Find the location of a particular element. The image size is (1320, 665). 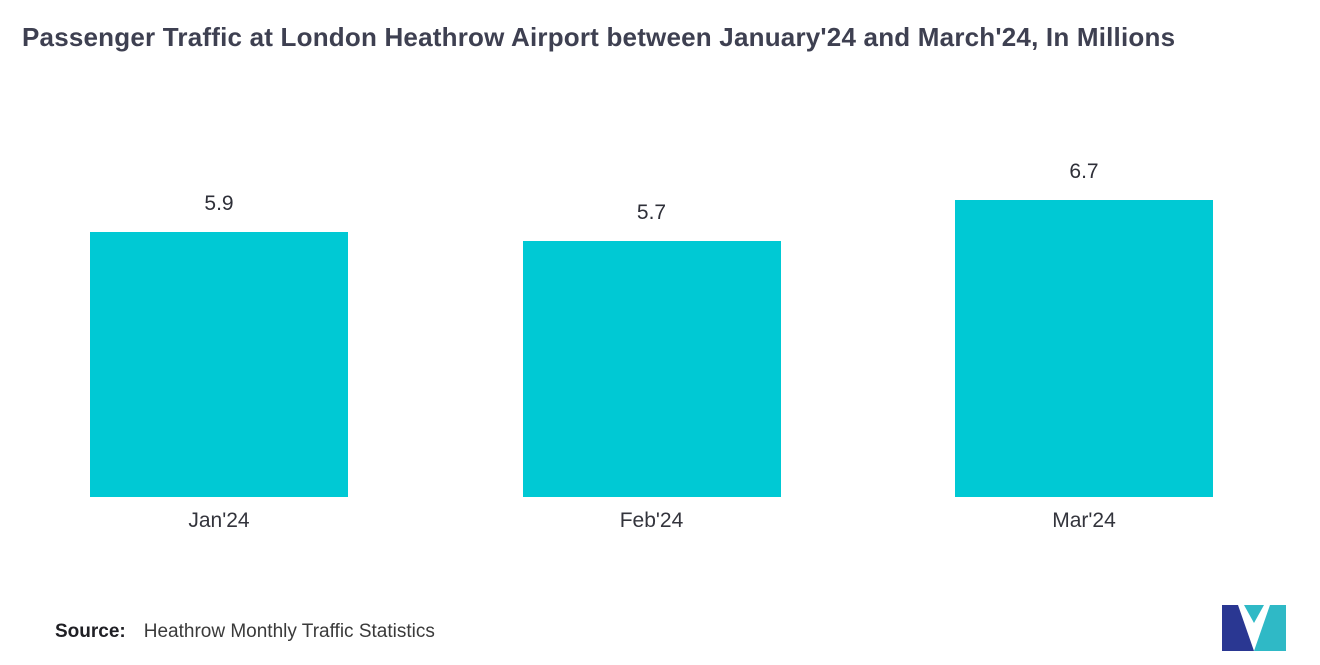

source-label: Source: is located at coordinates (90, 631).